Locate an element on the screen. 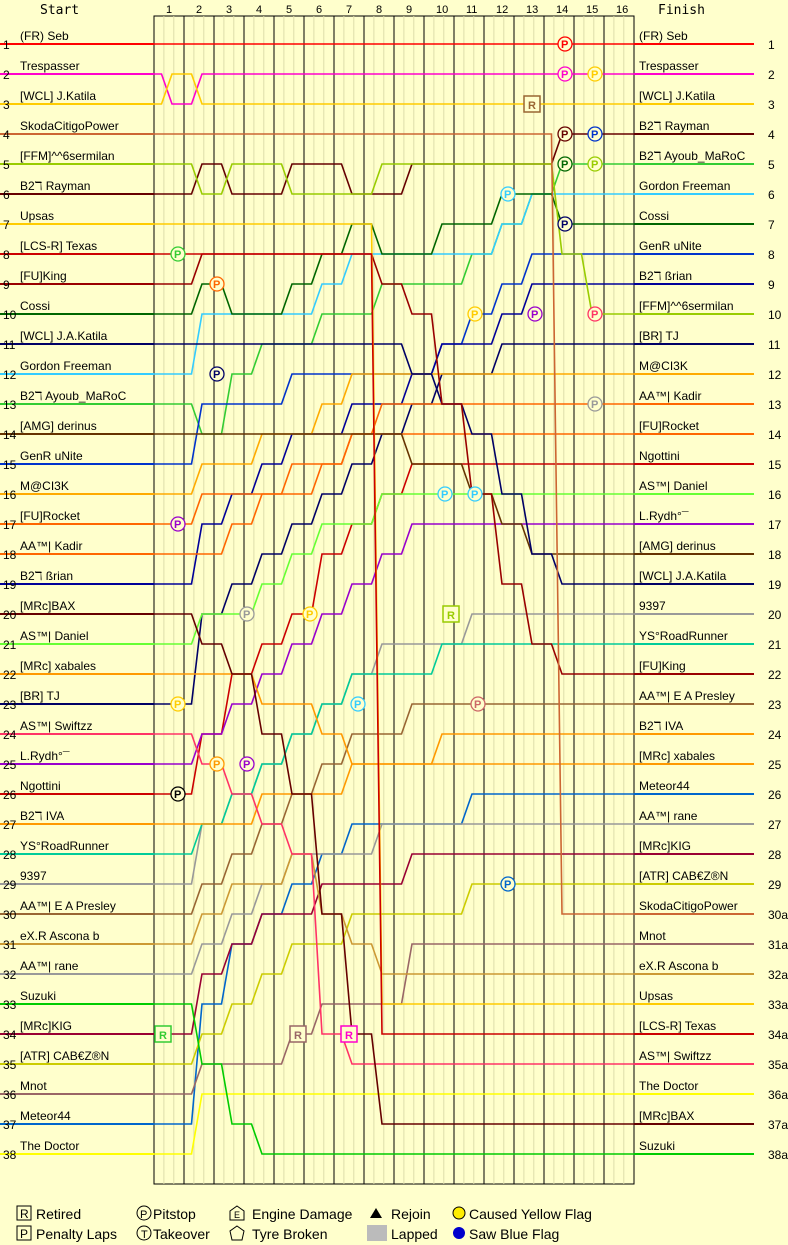 The image size is (788, 1245). finish-driver-name: [FU]Rocket is located at coordinates (669, 426).